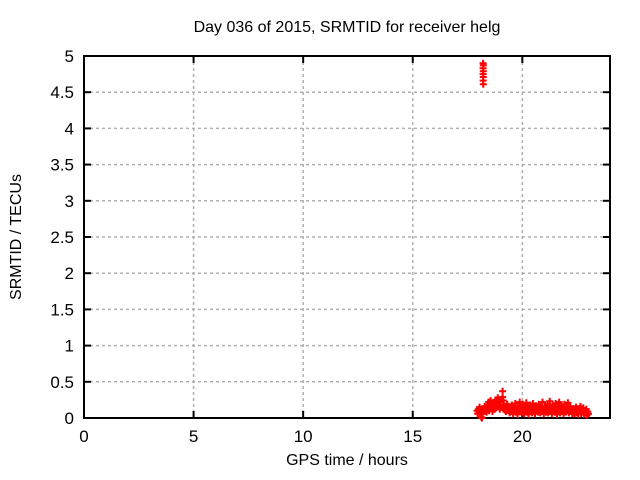  What do you see at coordinates (62, 92) in the screenshot?
I see `y-tick-label: 4.5` at bounding box center [62, 92].